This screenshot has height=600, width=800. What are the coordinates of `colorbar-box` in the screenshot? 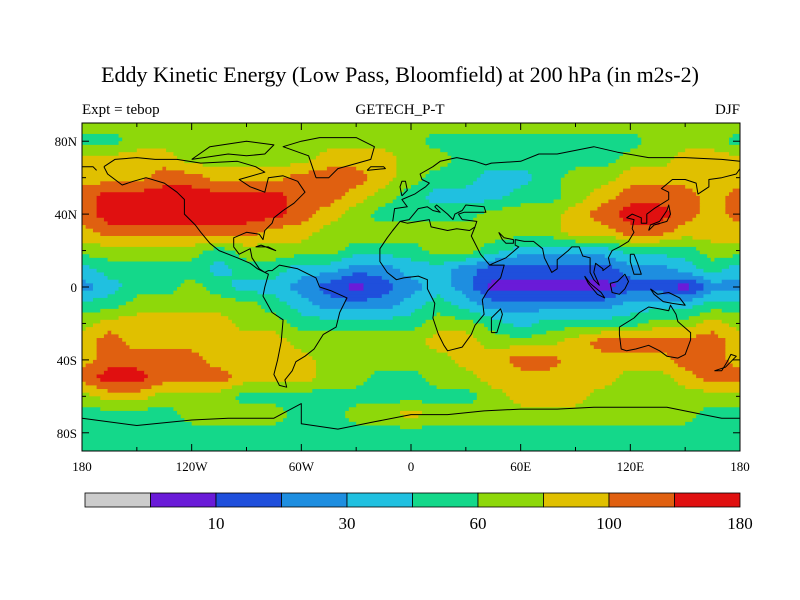 It's located at (183, 500).